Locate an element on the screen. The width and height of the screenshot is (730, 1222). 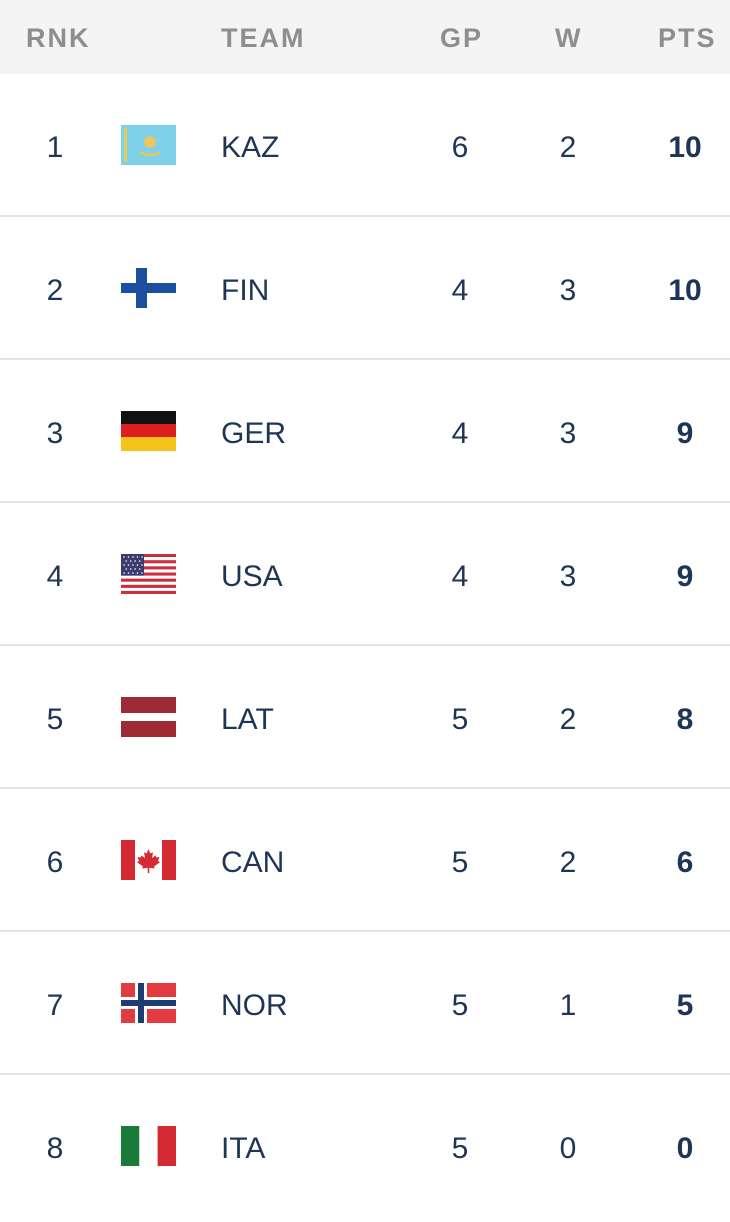
table-row: 1 KAZ 6 2 10 is located at coordinates (365, 145).